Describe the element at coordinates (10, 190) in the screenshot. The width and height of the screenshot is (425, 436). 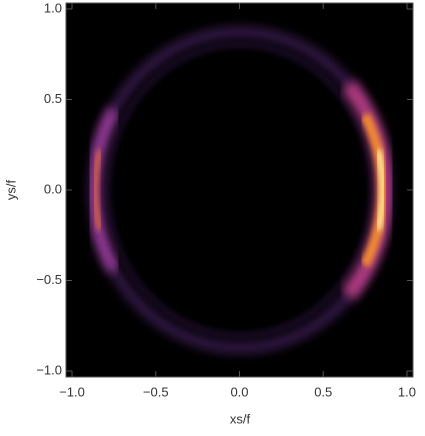
I see `y-axis-label: ys/f` at that location.